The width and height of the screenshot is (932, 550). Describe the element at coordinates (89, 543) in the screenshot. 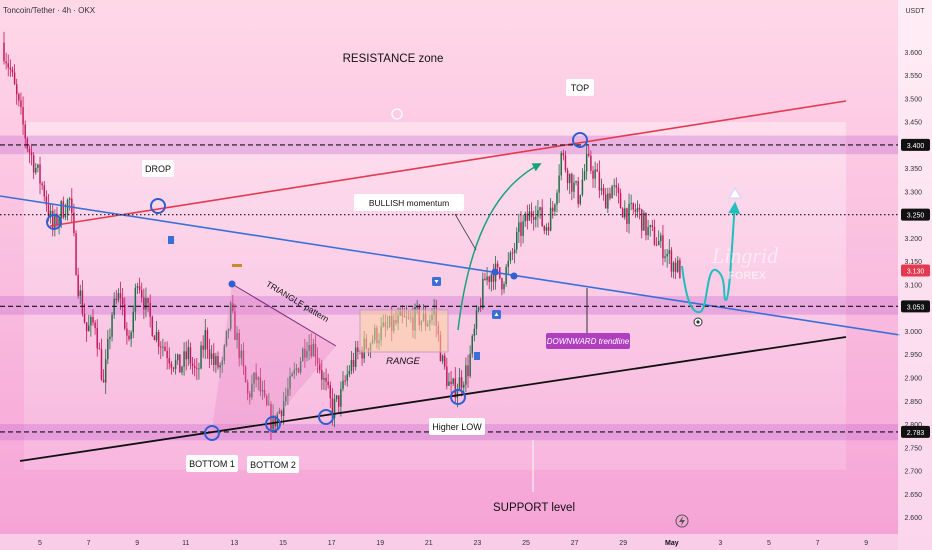

I see `x-tick-label: 7` at that location.